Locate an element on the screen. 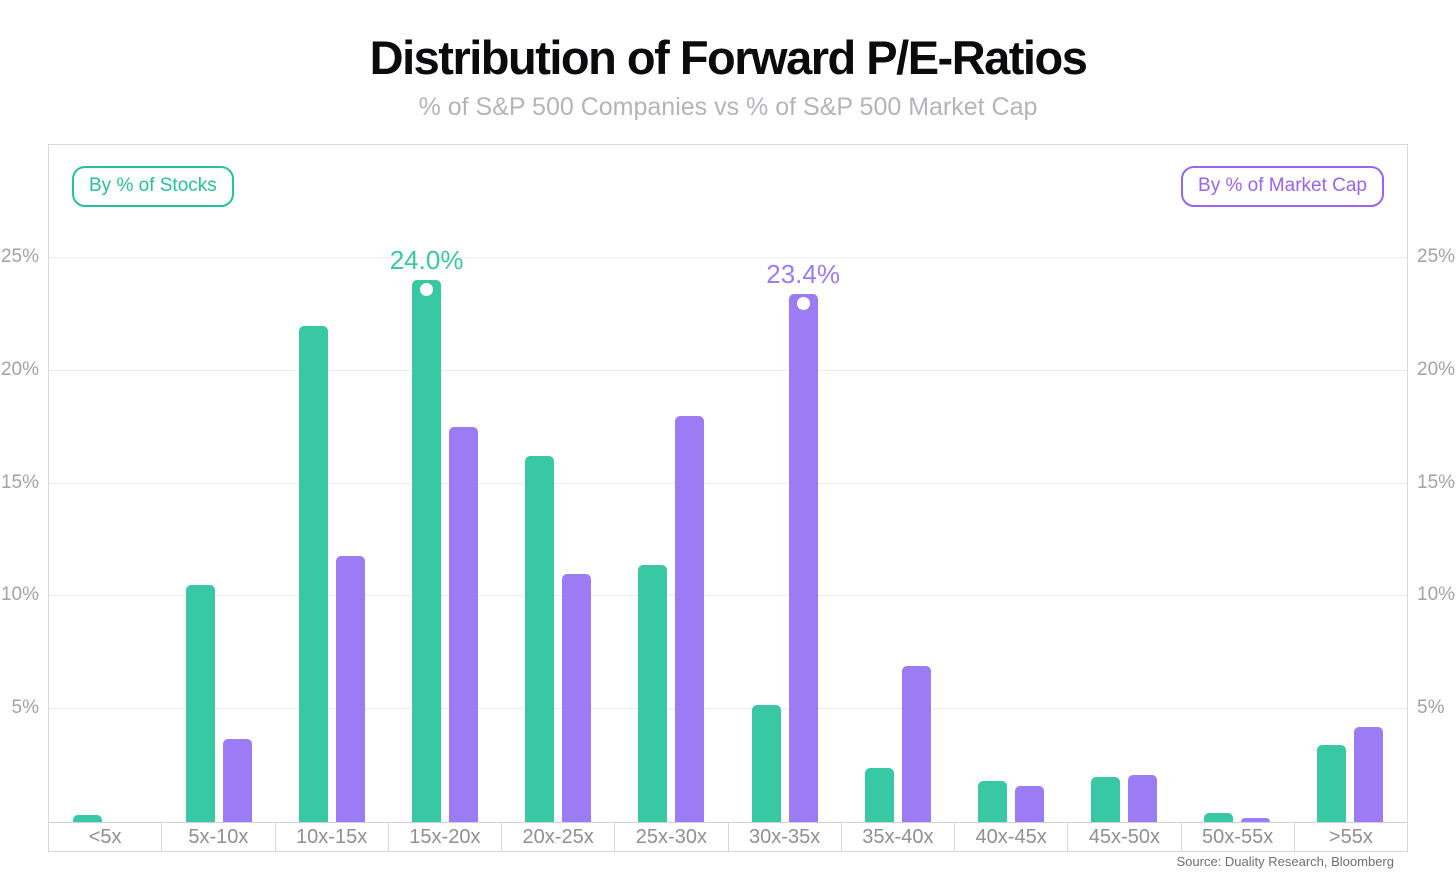 The width and height of the screenshot is (1456, 874). bar-stocks->55x is located at coordinates (1332, 783).